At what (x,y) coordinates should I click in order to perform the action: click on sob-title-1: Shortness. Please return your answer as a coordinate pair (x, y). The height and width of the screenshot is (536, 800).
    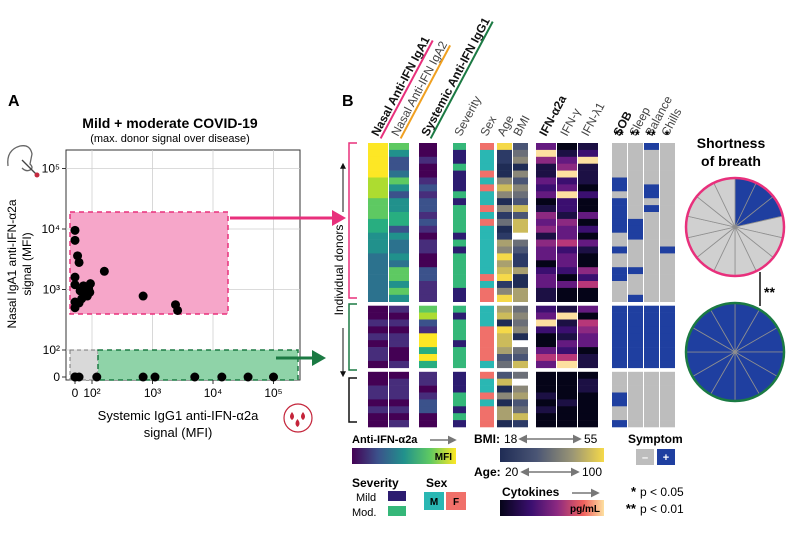
    Looking at the image, I should click on (731, 143).